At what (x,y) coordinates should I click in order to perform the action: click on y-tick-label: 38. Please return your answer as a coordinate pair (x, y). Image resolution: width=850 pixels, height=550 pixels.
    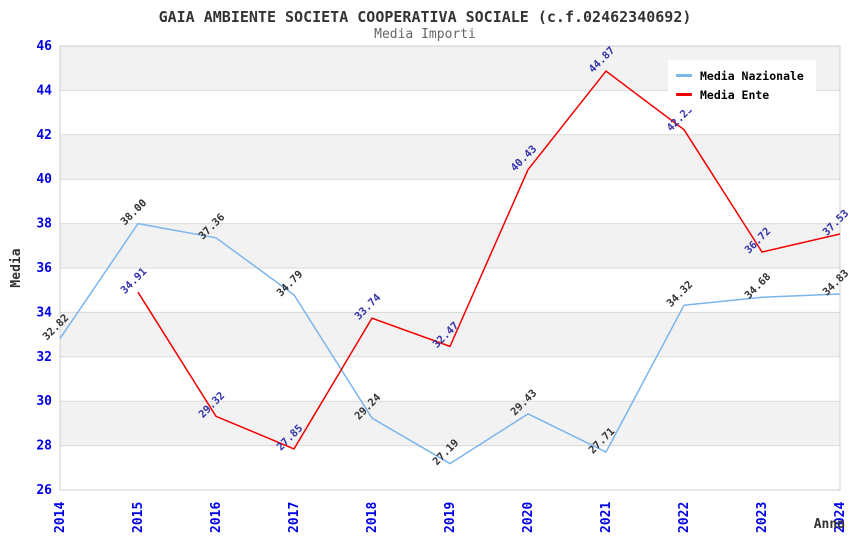
    Looking at the image, I should click on (44, 224).